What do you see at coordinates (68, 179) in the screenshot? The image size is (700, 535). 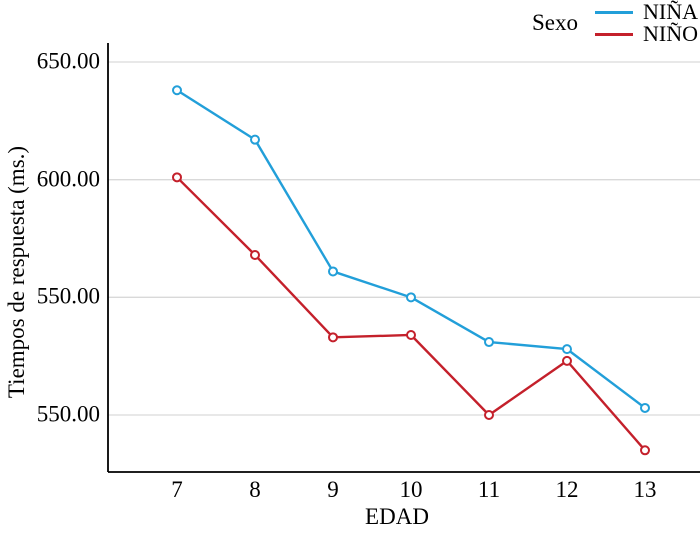 I see `y-tick-label: 600.00` at bounding box center [68, 179].